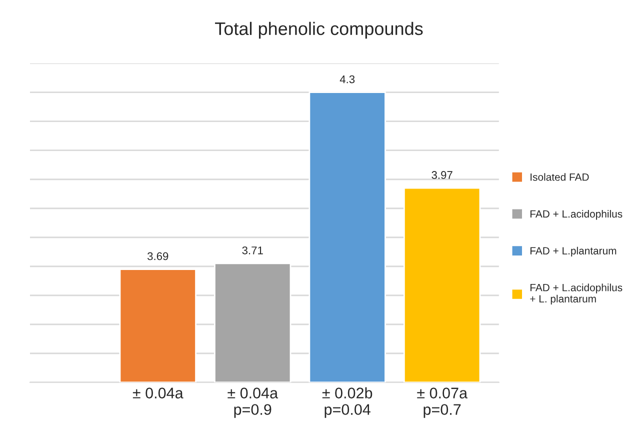 This screenshot has height=437, width=638. What do you see at coordinates (319, 30) in the screenshot?
I see `chart-title: Total phenolic compounds` at bounding box center [319, 30].